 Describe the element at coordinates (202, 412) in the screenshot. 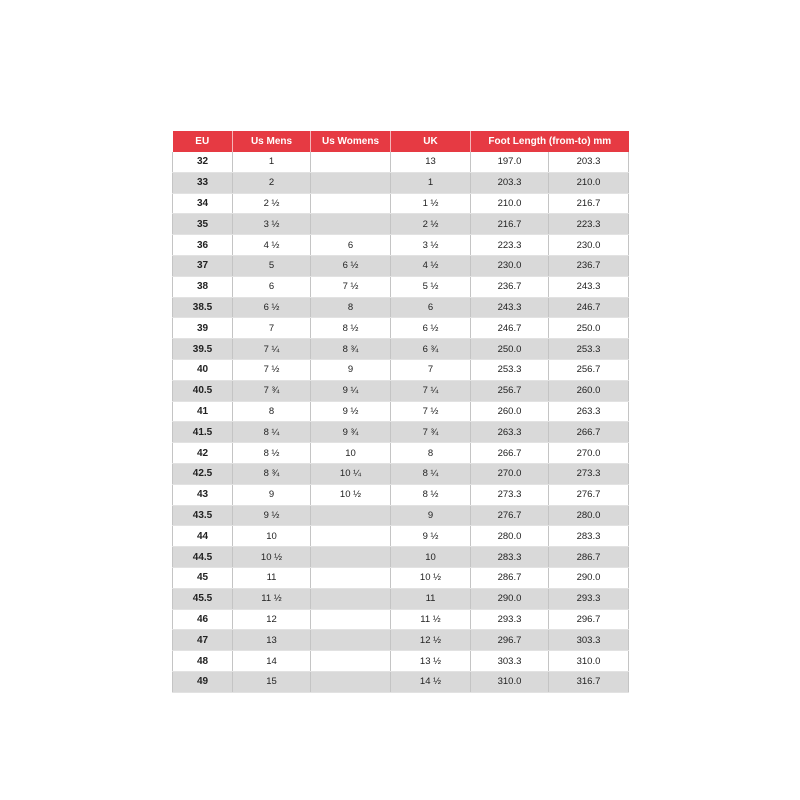

I see `table-cell: 41` at that location.